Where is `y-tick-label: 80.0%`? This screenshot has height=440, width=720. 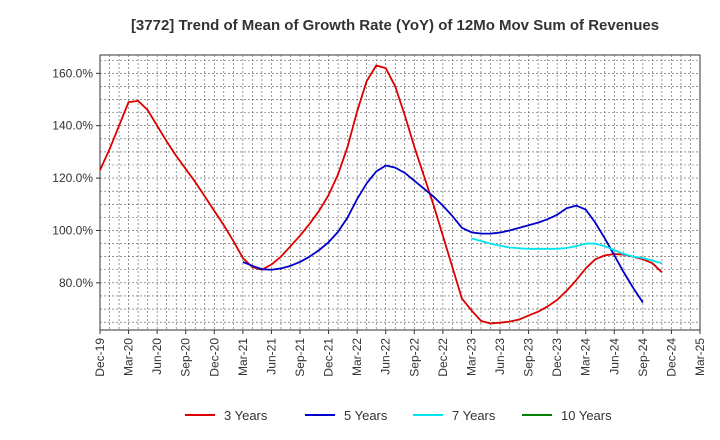
y-tick-label: 80.0% is located at coordinates (76, 283).